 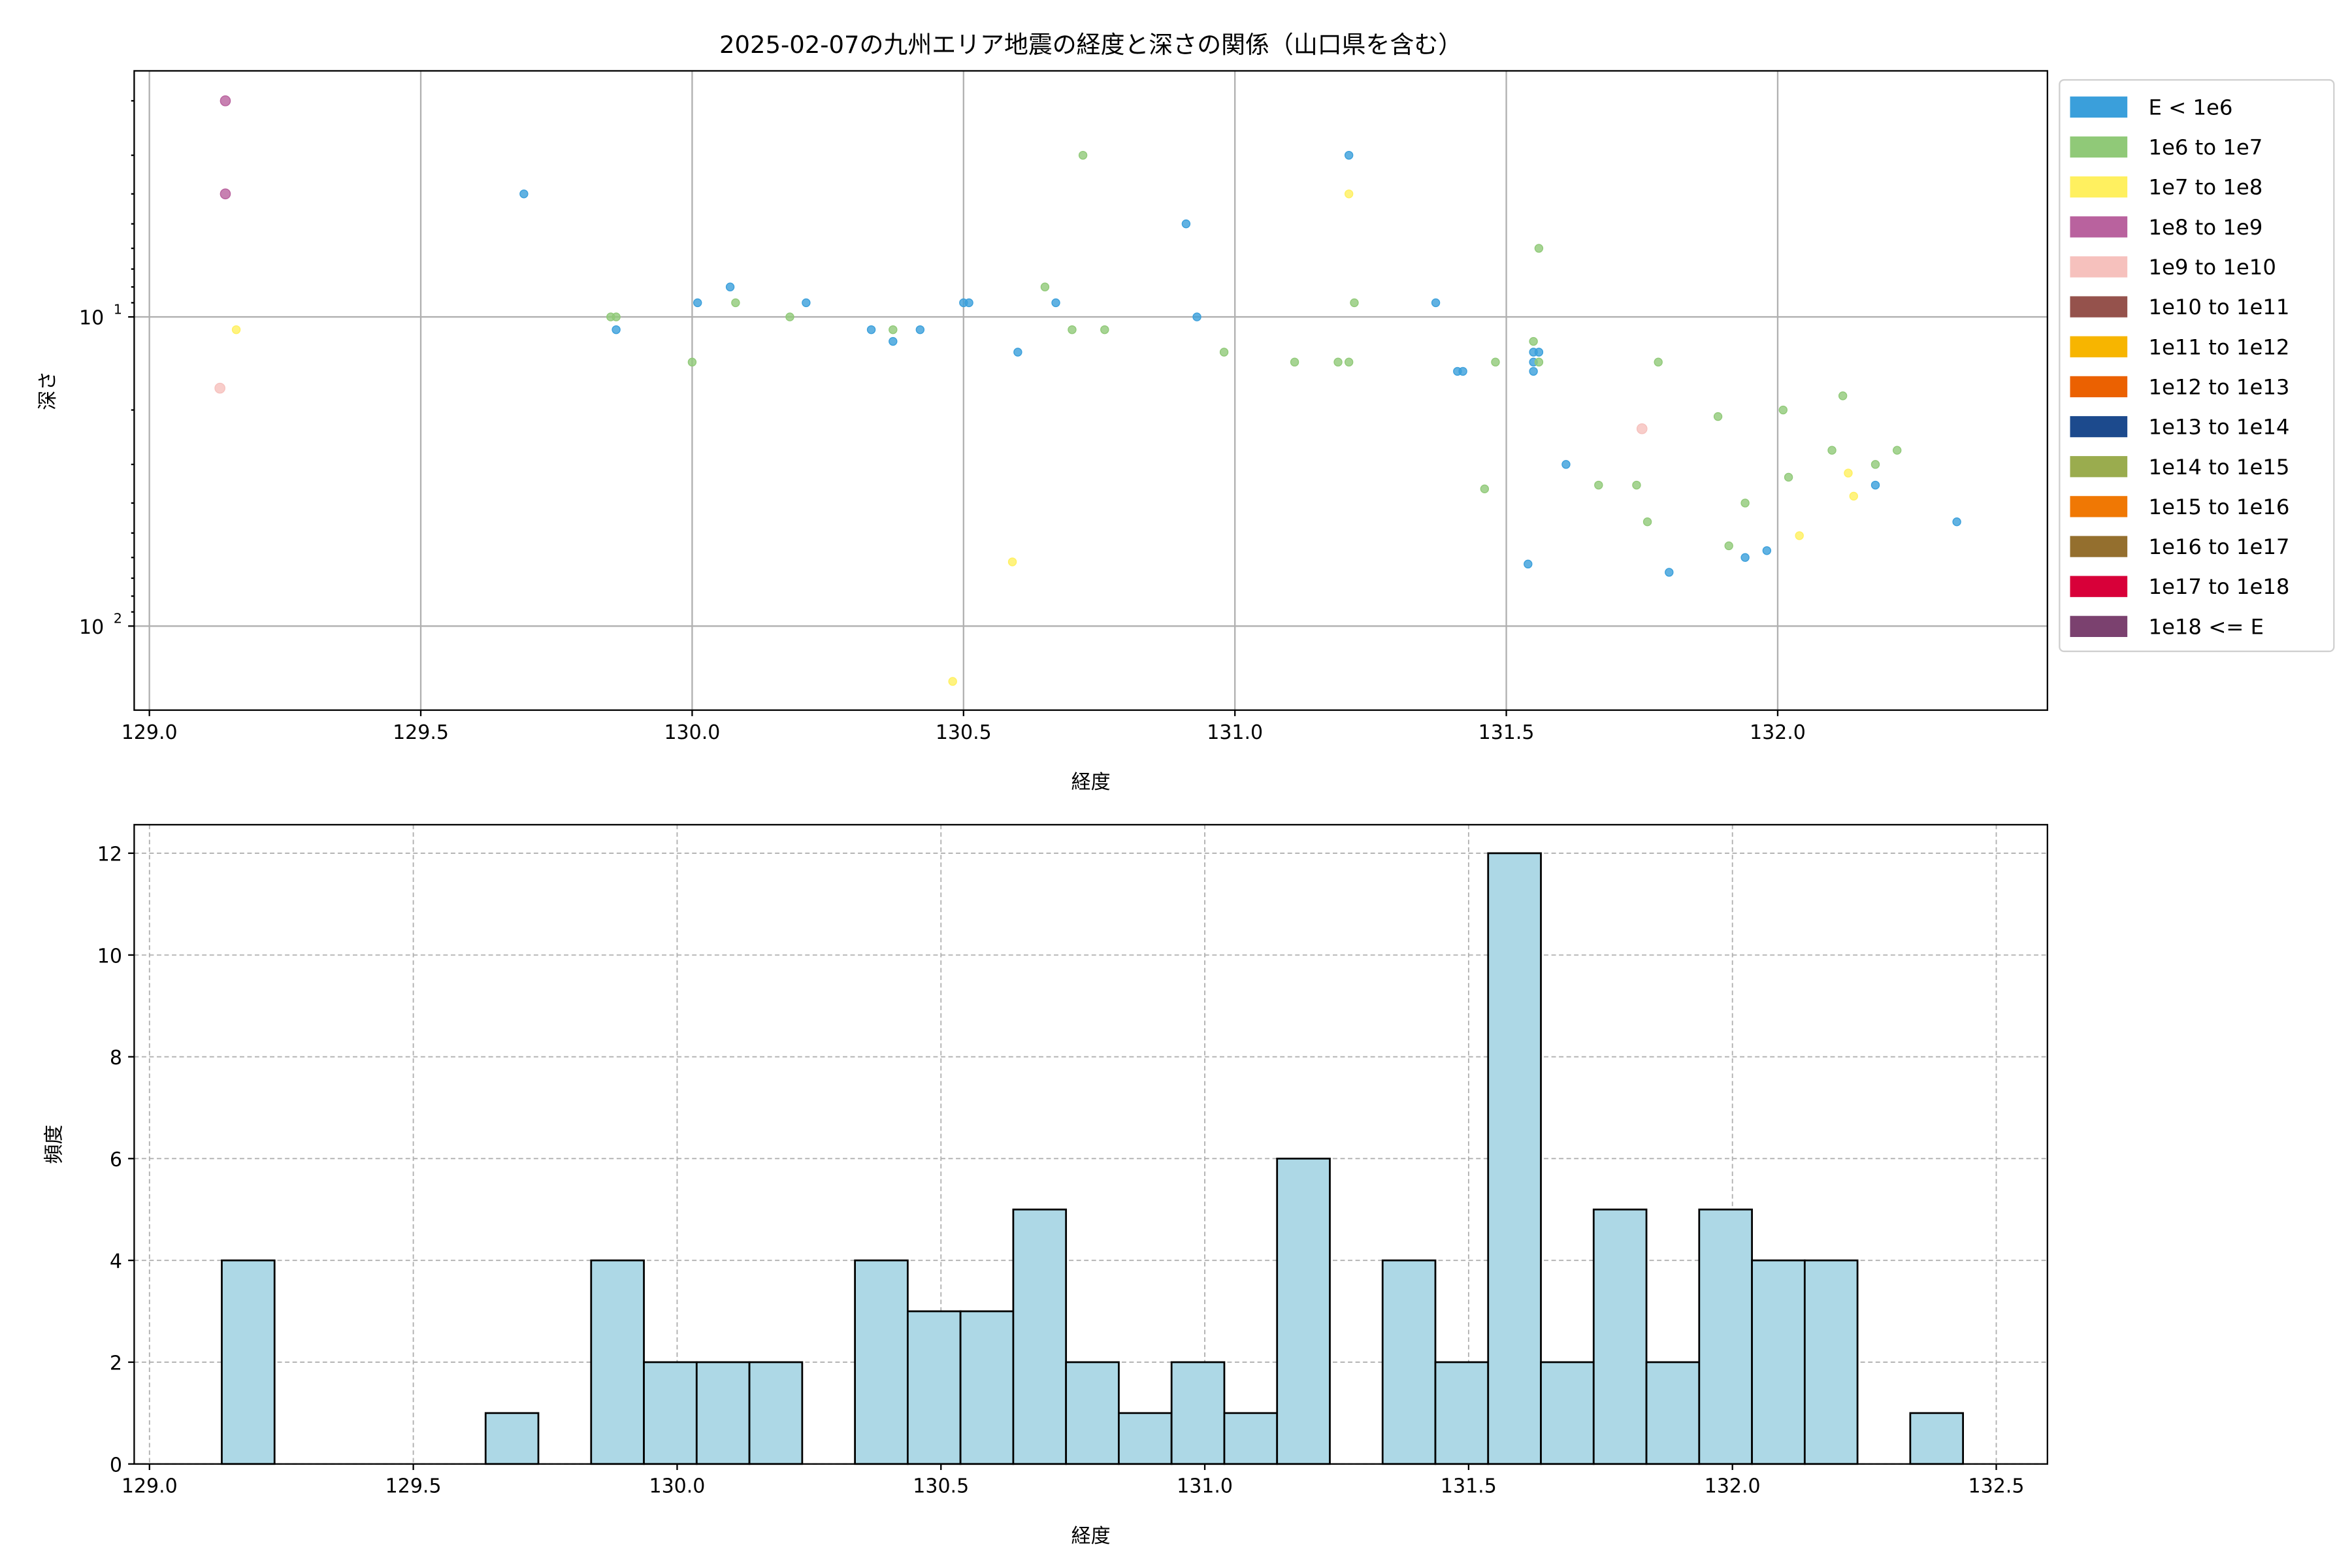 What do you see at coordinates (109, 854) in the screenshot?
I see `y-tick-label: 12` at bounding box center [109, 854].